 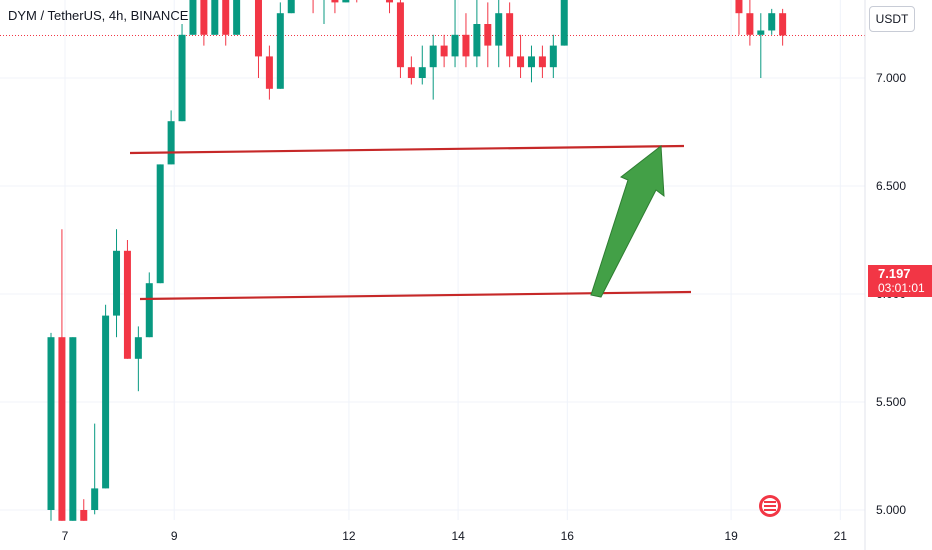 What do you see at coordinates (841, 536) in the screenshot?
I see `x-tick-label: 21` at bounding box center [841, 536].